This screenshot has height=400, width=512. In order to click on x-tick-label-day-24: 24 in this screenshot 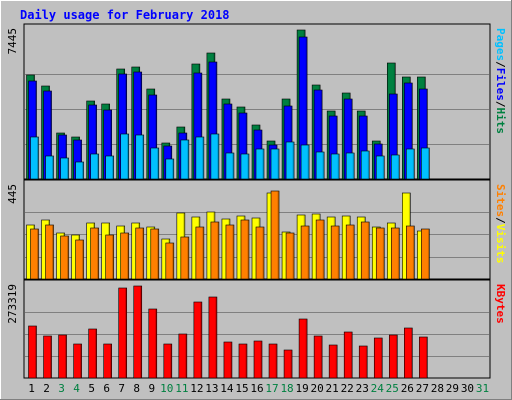, I will do `click(378, 388)`.